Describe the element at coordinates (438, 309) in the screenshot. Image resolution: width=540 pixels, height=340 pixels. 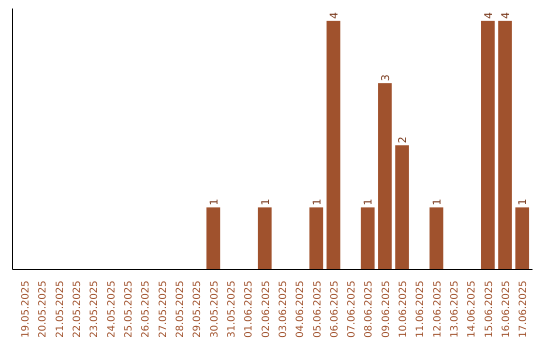
I see `x-tick-label: 12.06.2025` at that location.